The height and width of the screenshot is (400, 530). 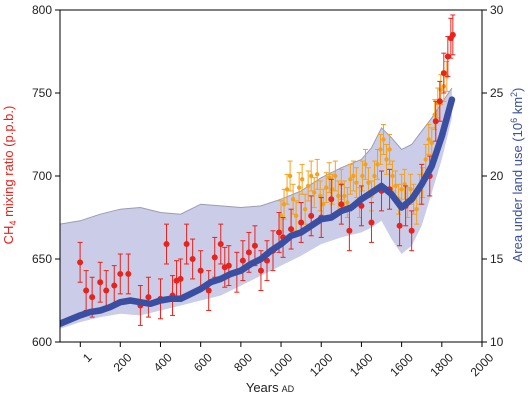 I want to click on y-right-tick-label: 20, so click(x=497, y=176).